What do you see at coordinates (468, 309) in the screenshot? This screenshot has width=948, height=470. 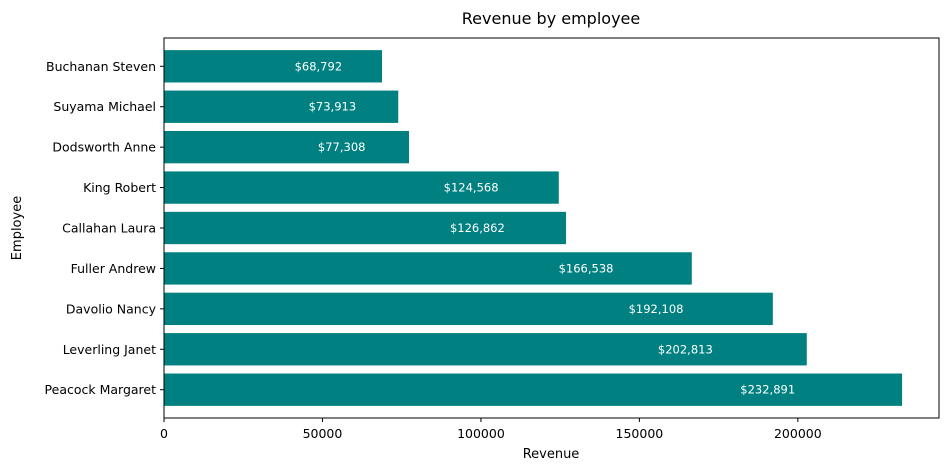 I see `bar-davolio-nancy` at bounding box center [468, 309].